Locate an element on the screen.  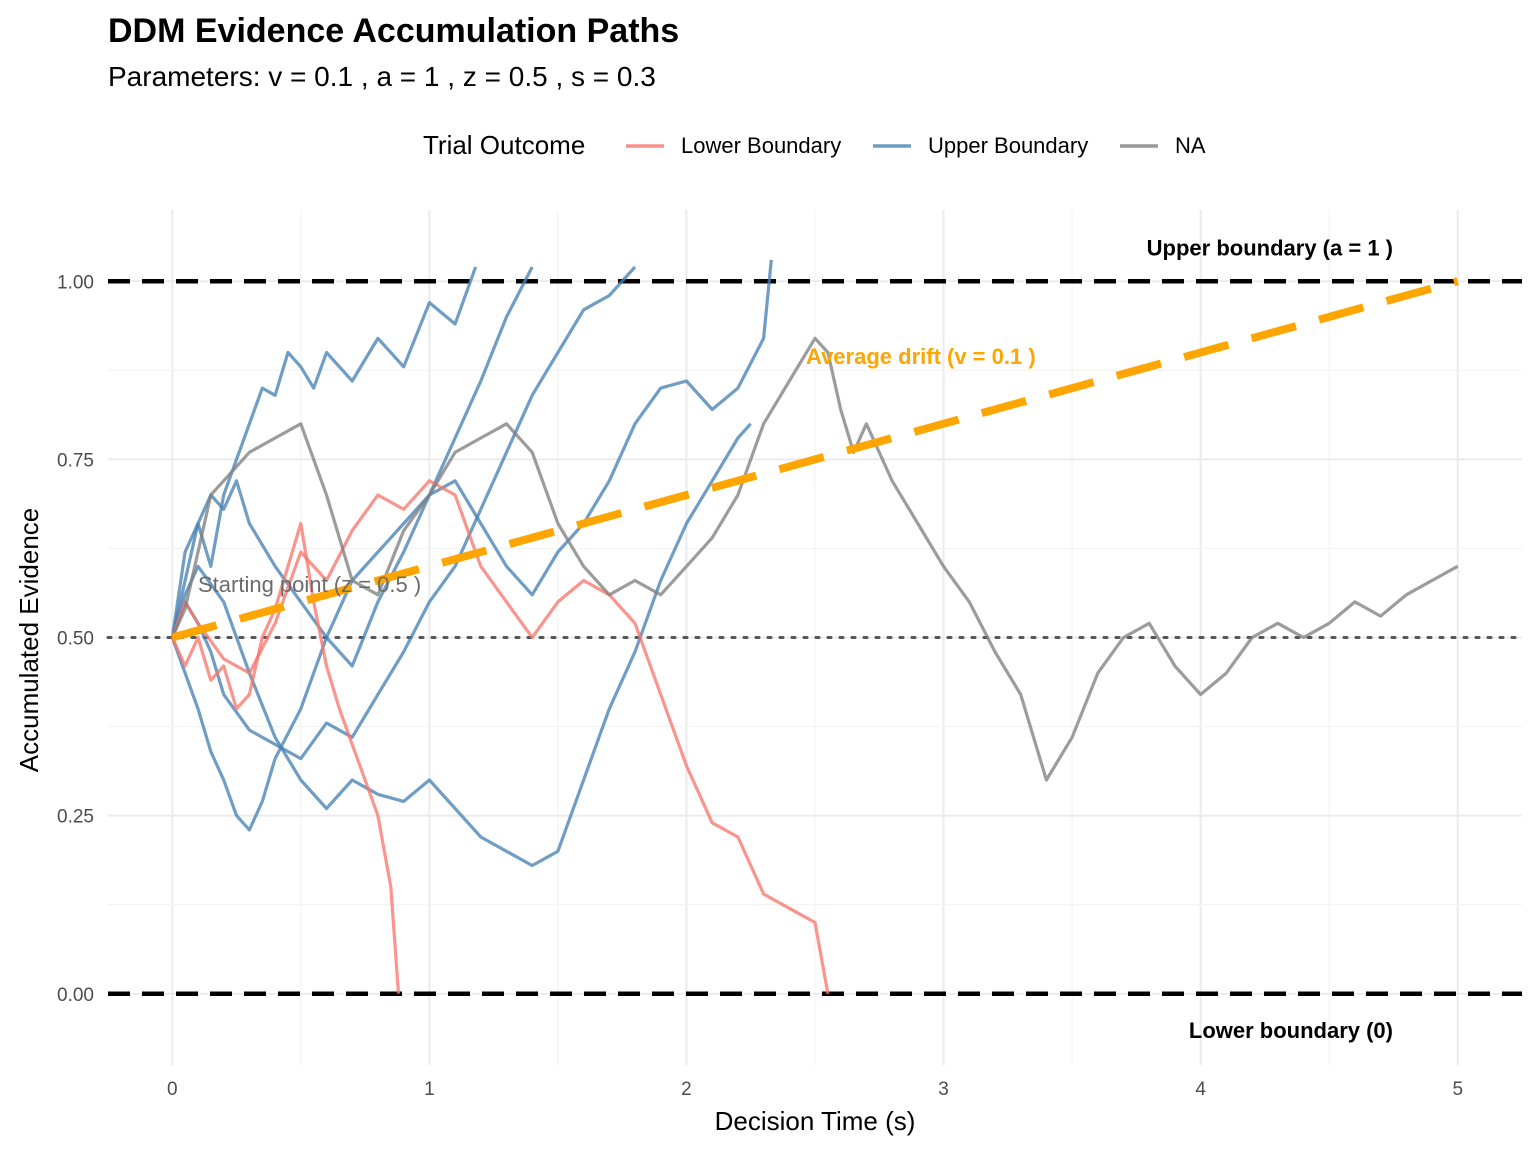
starting-point-label: Starting point (z = 0.5 ) is located at coordinates (309, 584).